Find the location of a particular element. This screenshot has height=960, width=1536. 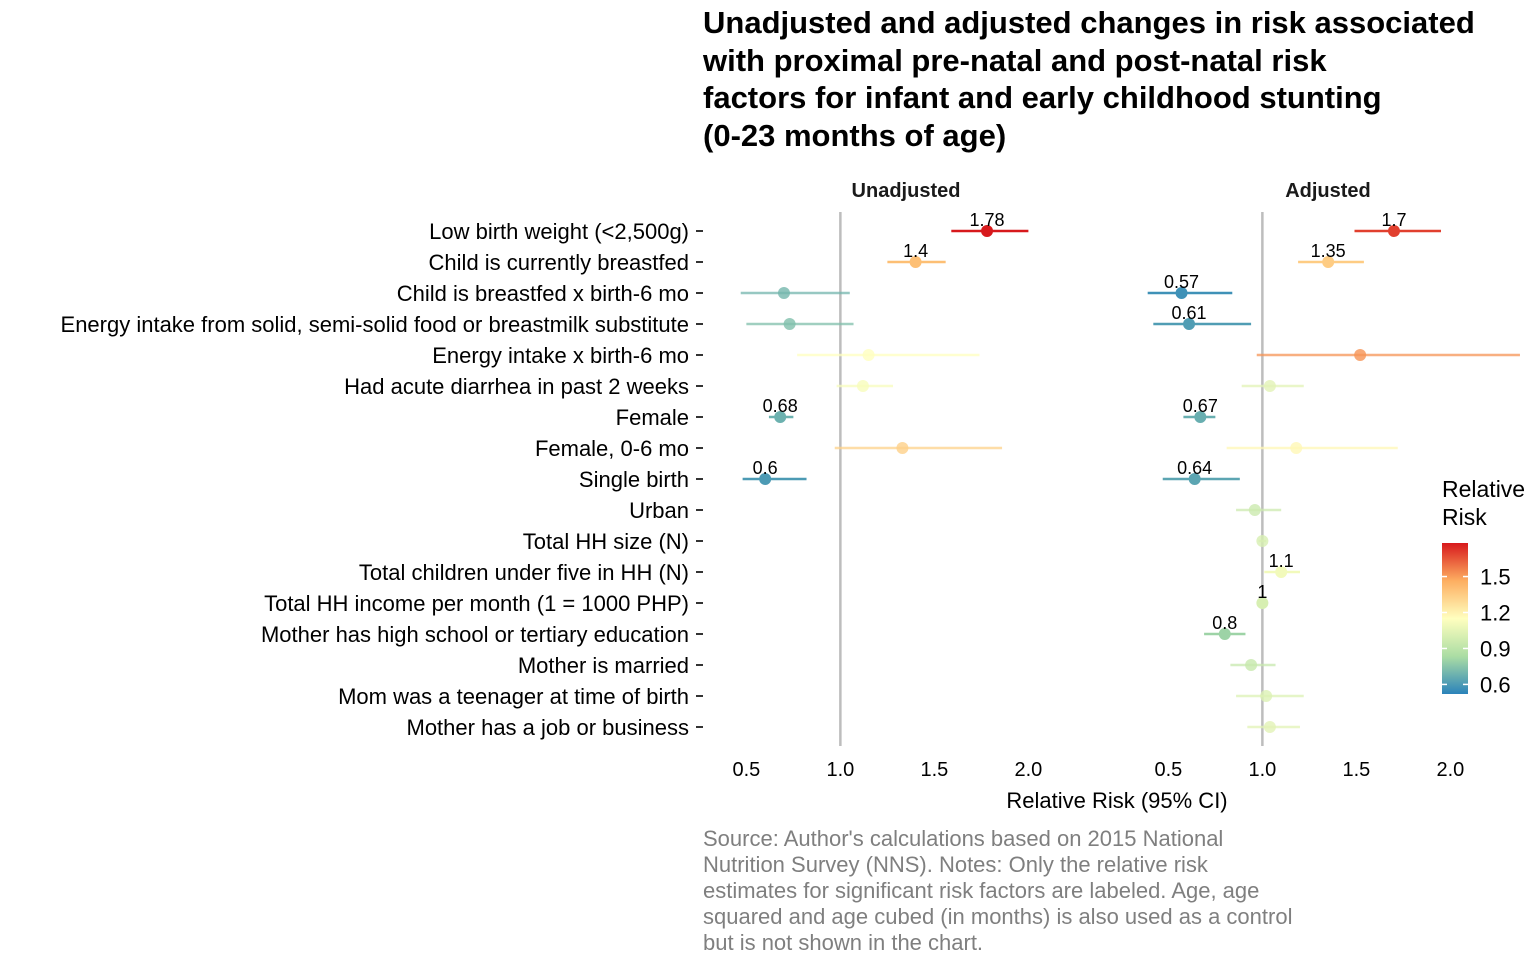

row-label: Female is located at coordinates (652, 417).